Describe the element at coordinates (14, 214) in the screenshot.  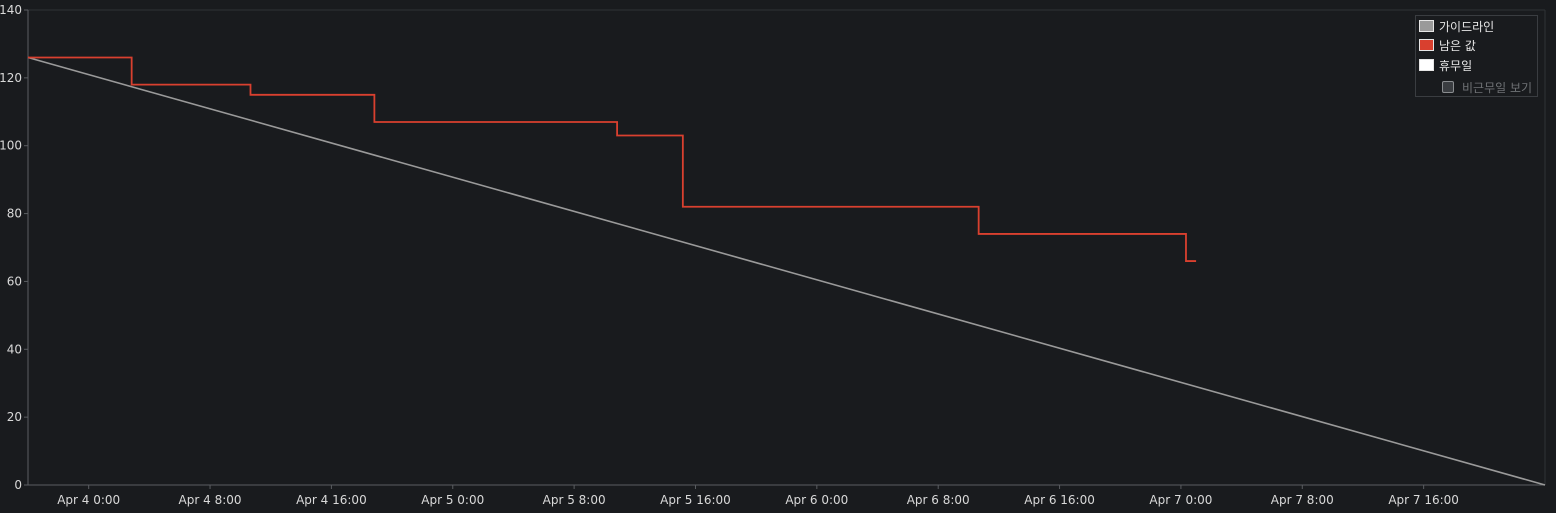
I see `y-tick-label: 80` at that location.